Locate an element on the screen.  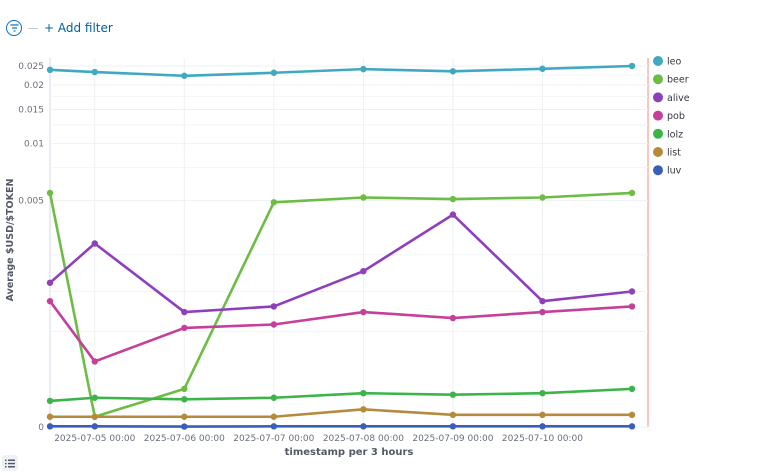
y-tick-label: 0.02 is located at coordinates (34, 86).